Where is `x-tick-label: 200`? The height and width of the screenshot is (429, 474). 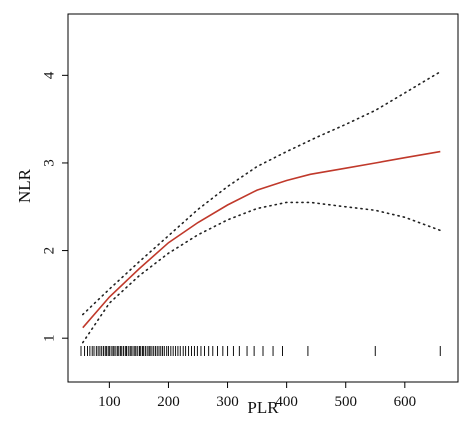 x-tick-label: 200 is located at coordinates (168, 402).